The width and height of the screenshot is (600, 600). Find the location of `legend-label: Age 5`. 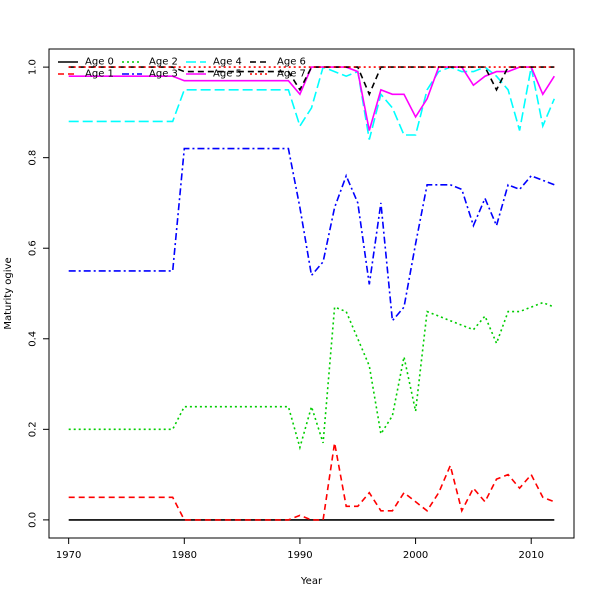

legend-label: Age 5 is located at coordinates (227, 74).